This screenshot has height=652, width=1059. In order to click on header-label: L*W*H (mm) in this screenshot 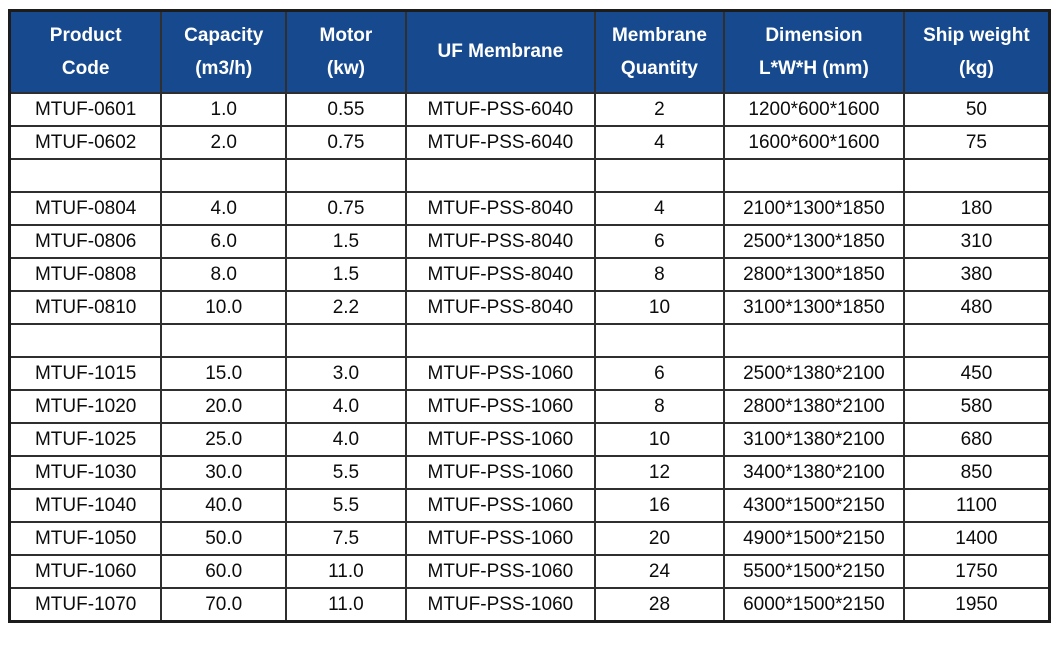, I will do `click(814, 68)`.